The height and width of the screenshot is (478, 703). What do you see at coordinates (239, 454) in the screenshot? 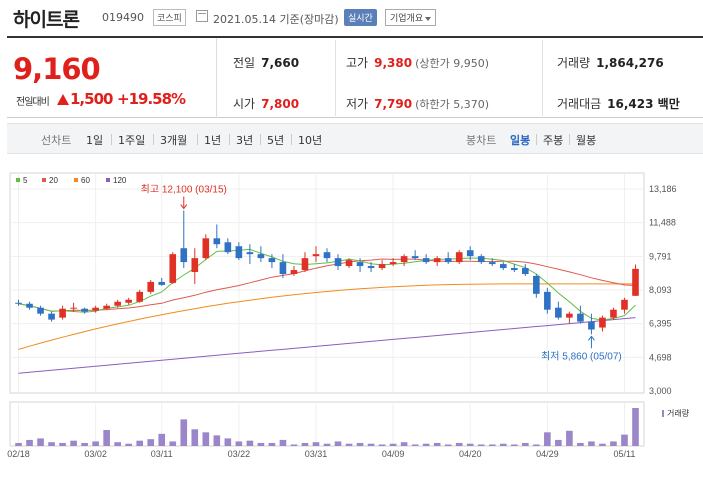
I see `x-tick-label: 03/22` at bounding box center [239, 454].